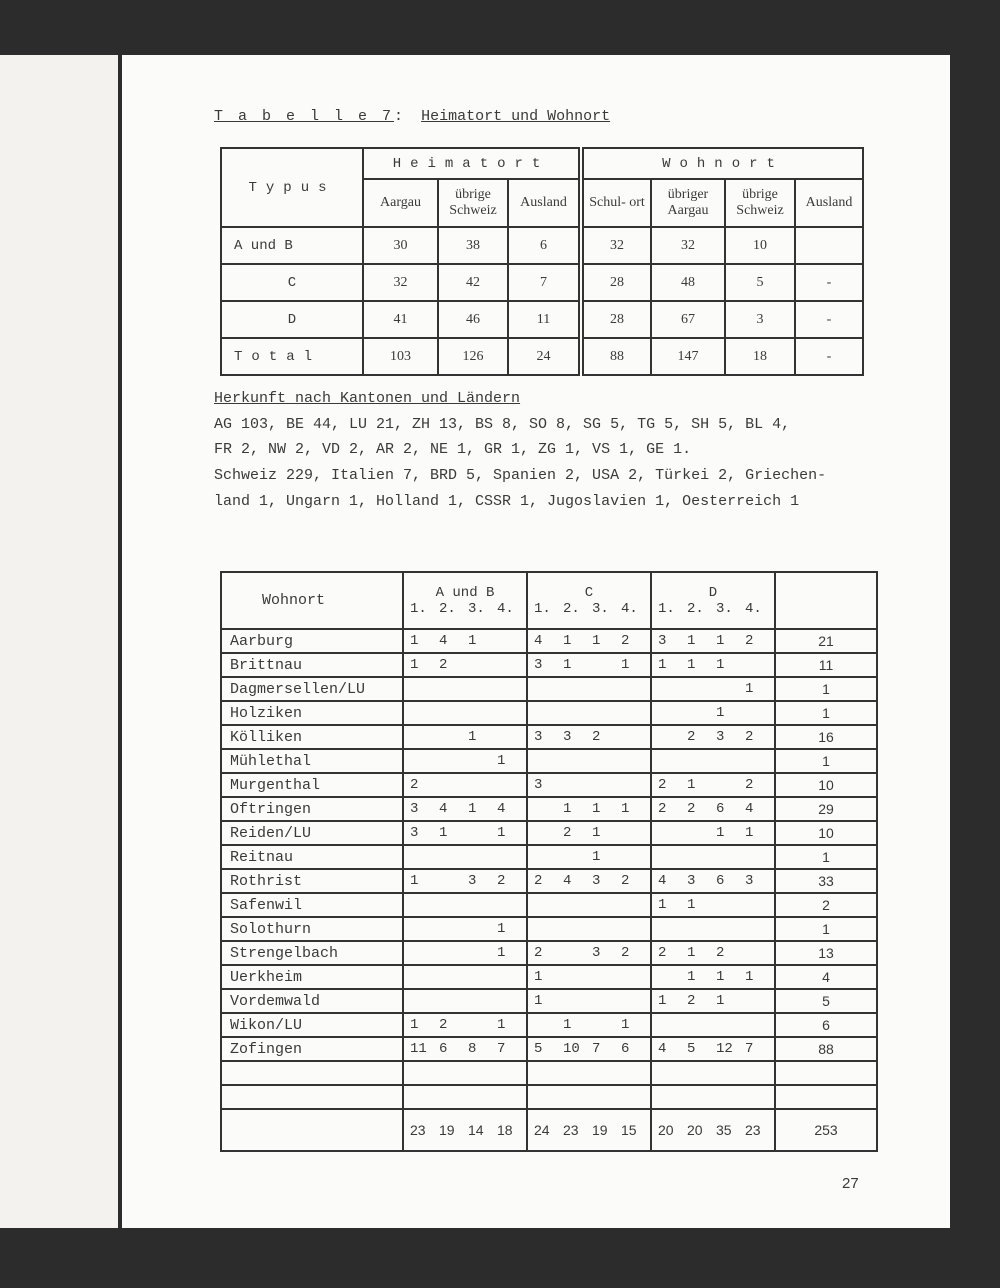 This screenshot has width=1000, height=1288. I want to click on group-cell: 2 3 2, so click(589, 953).